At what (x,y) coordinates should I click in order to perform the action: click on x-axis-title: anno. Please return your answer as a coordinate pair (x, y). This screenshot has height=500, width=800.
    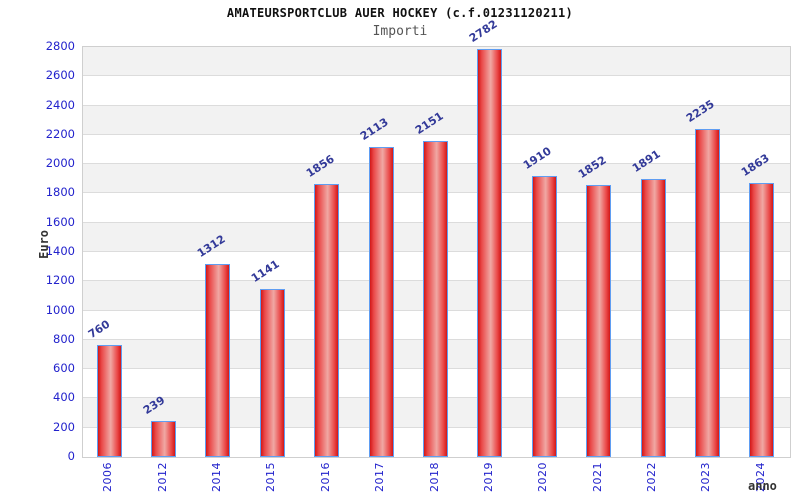
    Looking at the image, I should click on (762, 486).